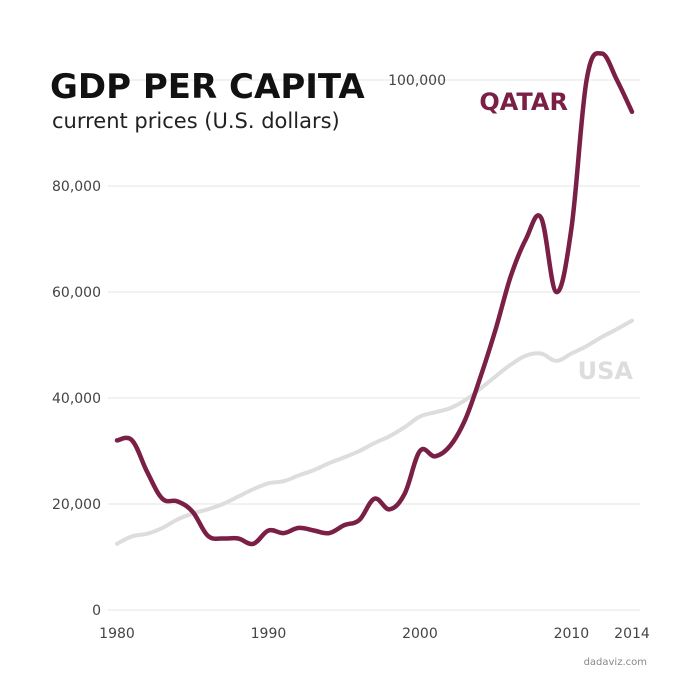 This screenshot has width=700, height=700. Describe the element at coordinates (417, 81) in the screenshot. I see `y-tick-label-100000: 100,000` at that location.